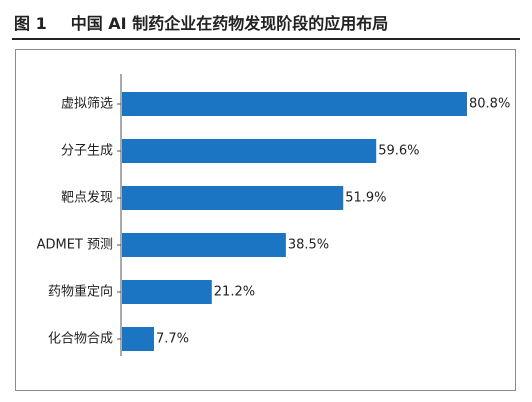  What do you see at coordinates (30, 23) in the screenshot?
I see `figure-number: 图 1` at bounding box center [30, 23].